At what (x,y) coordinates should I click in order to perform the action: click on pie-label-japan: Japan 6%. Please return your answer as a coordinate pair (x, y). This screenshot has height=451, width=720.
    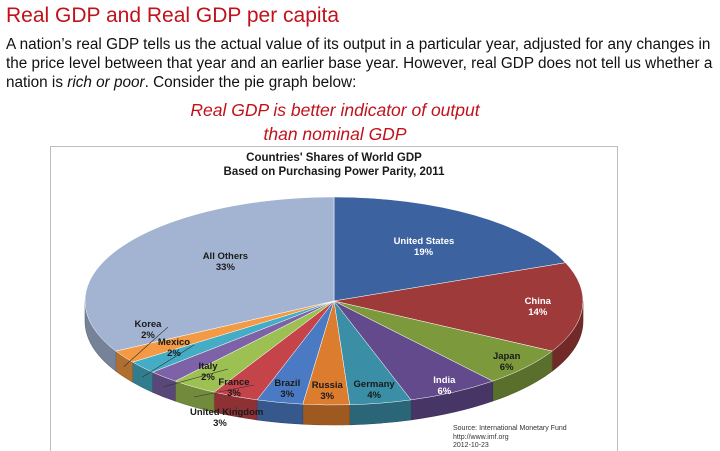
    Looking at the image, I should click on (507, 362).